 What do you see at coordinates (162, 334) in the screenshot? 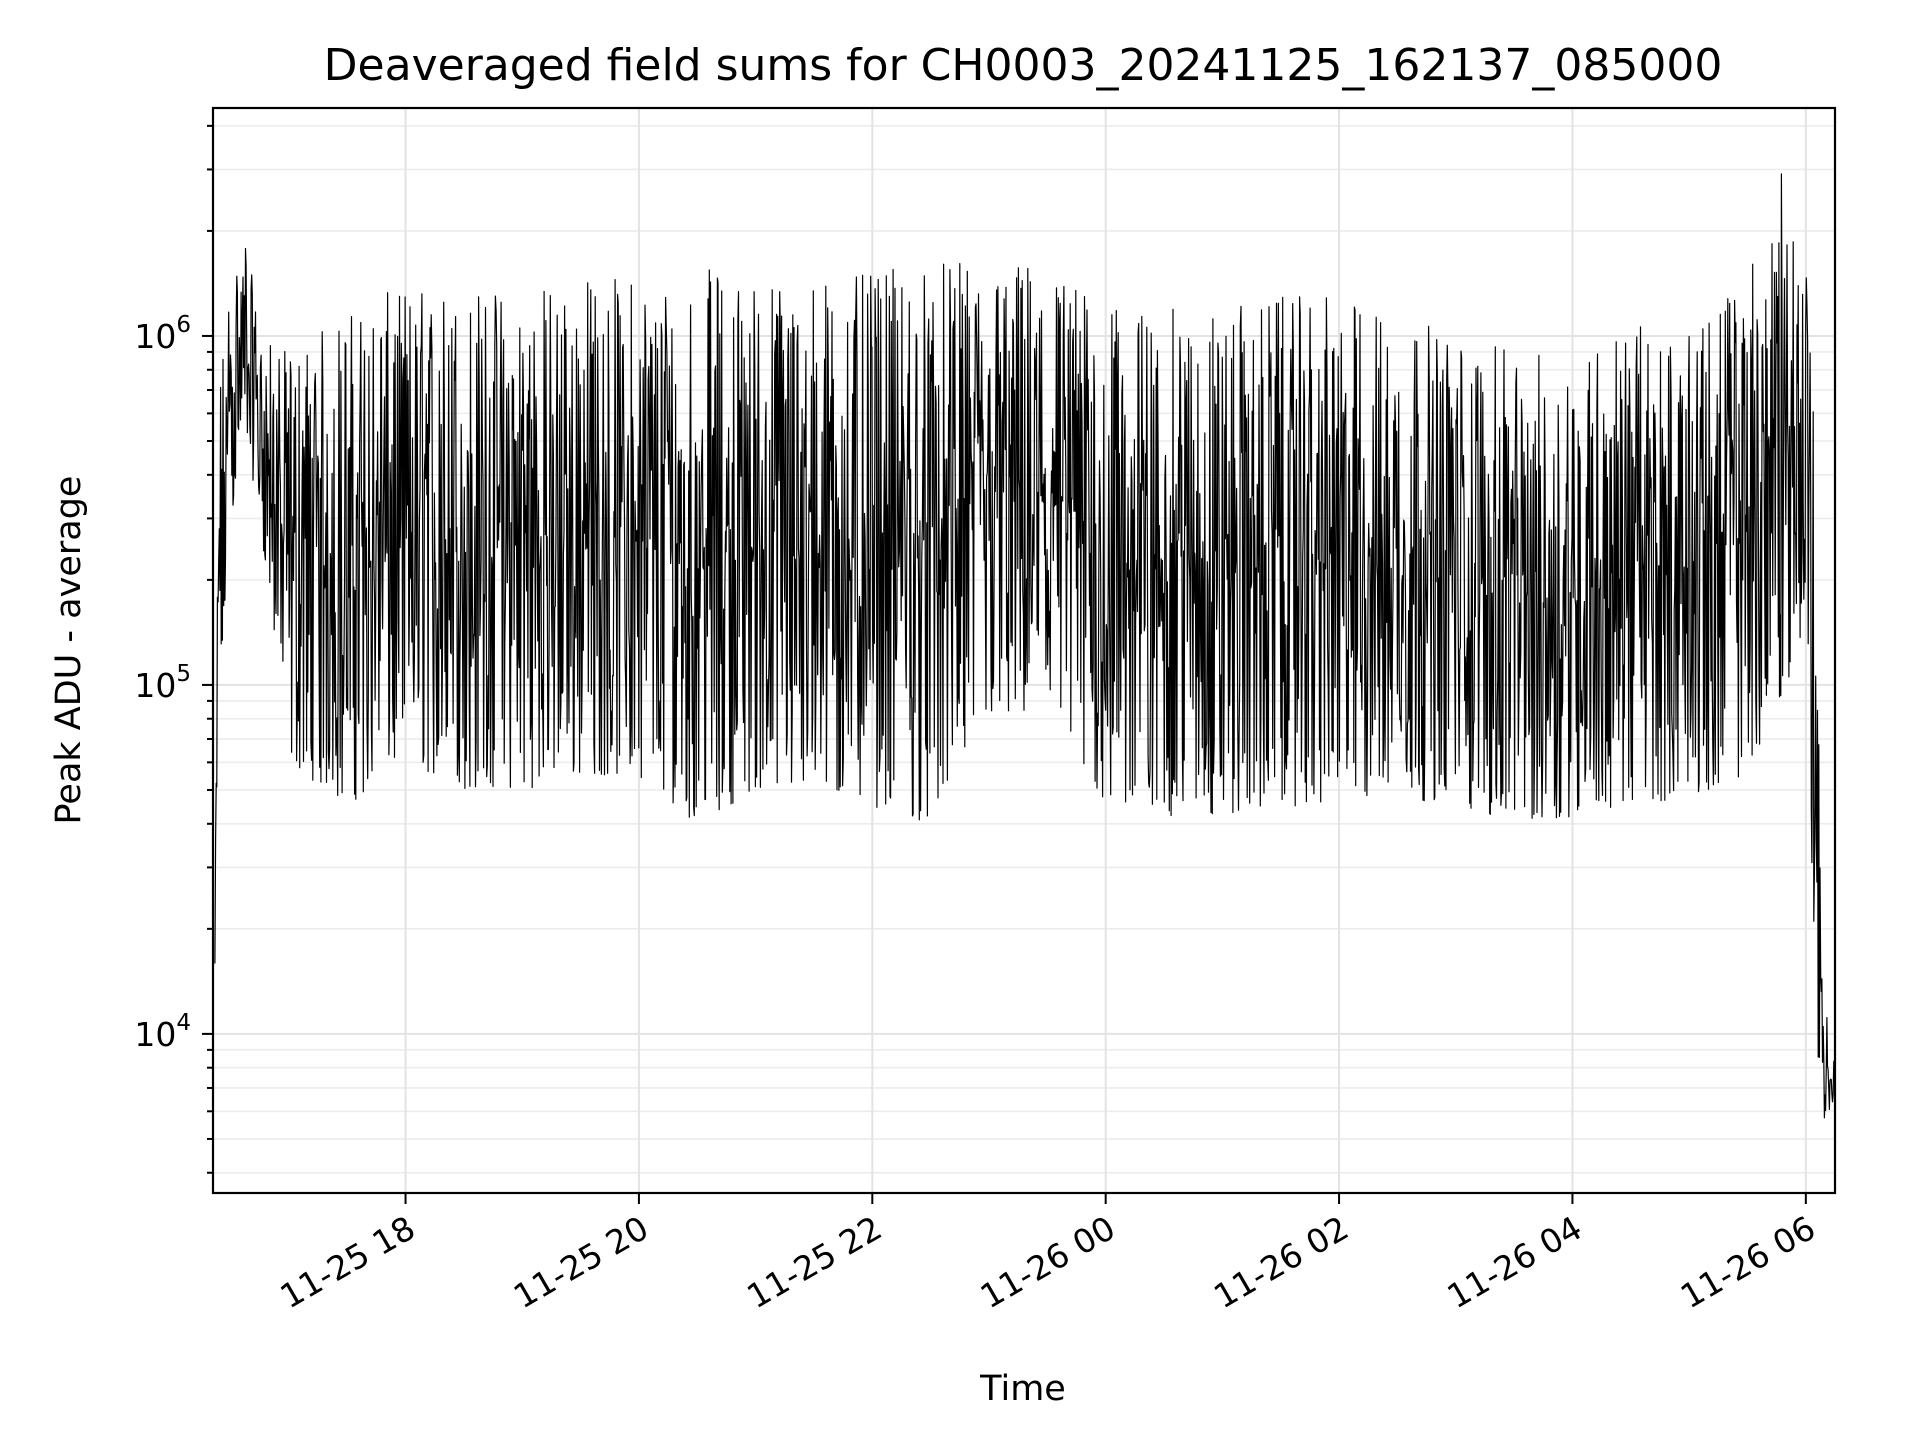
I see `y-tick-label: 10⁶` at bounding box center [162, 334].